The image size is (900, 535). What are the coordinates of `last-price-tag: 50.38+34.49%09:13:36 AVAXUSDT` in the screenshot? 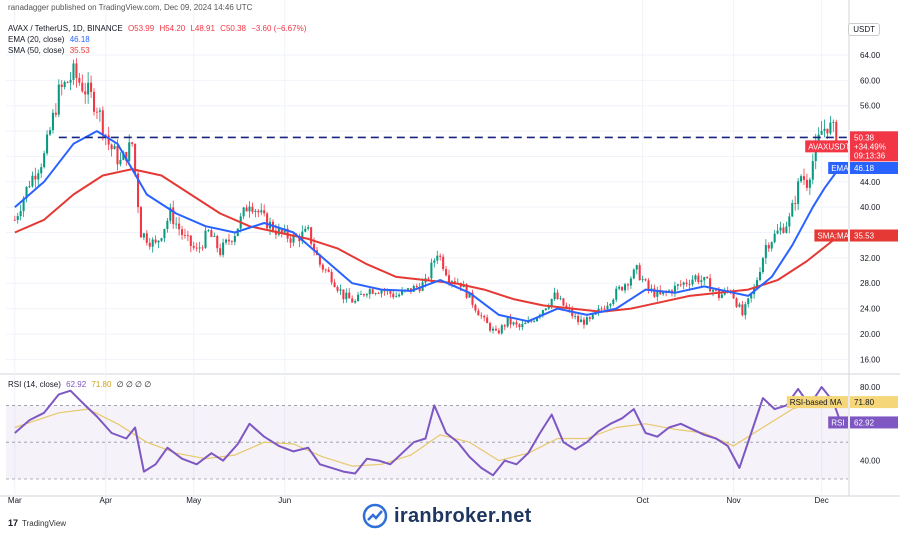 It's located at (851, 146).